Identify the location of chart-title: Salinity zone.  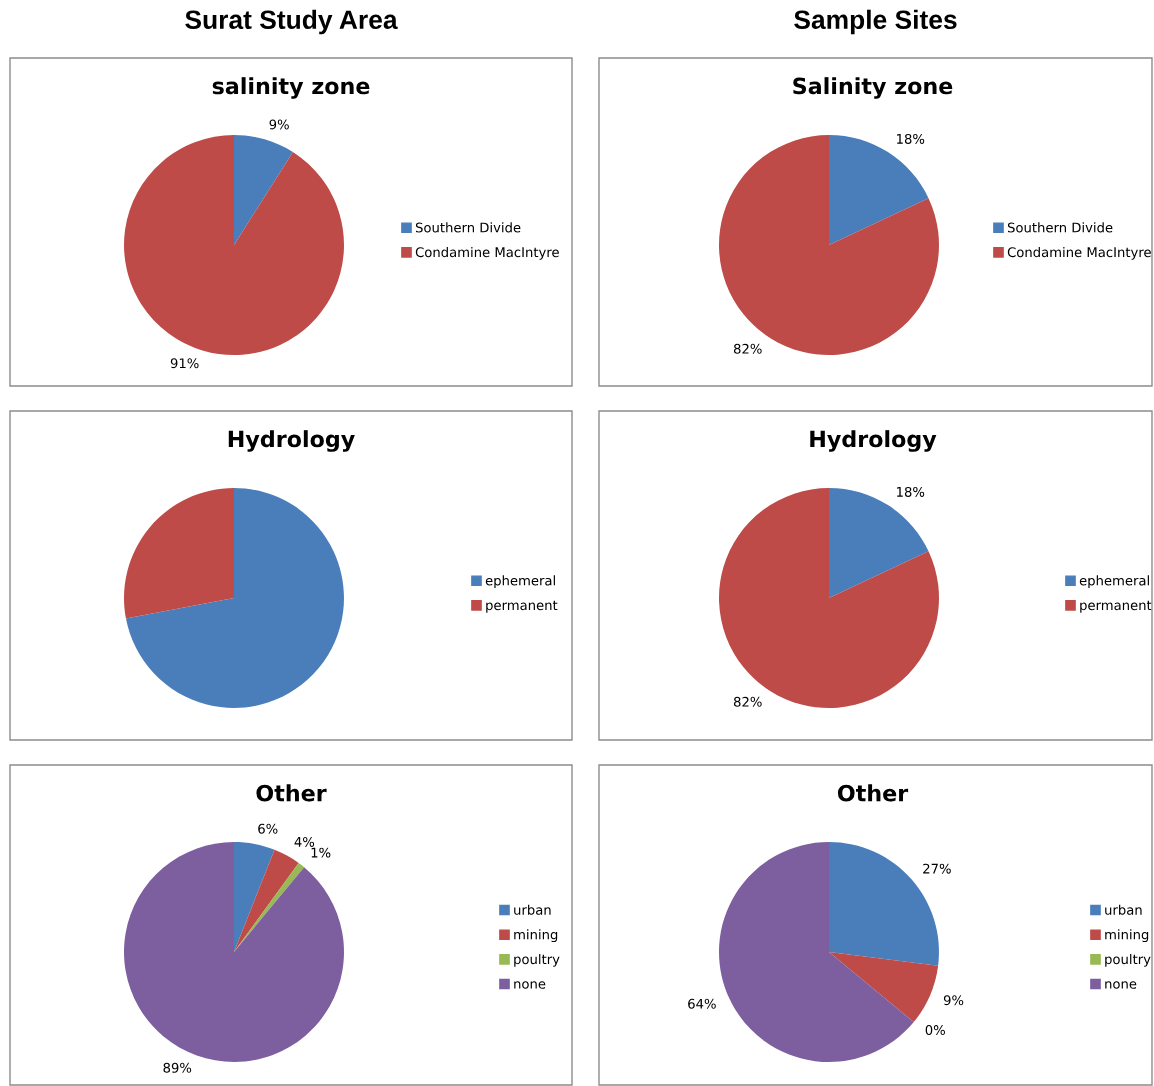
(873, 88).